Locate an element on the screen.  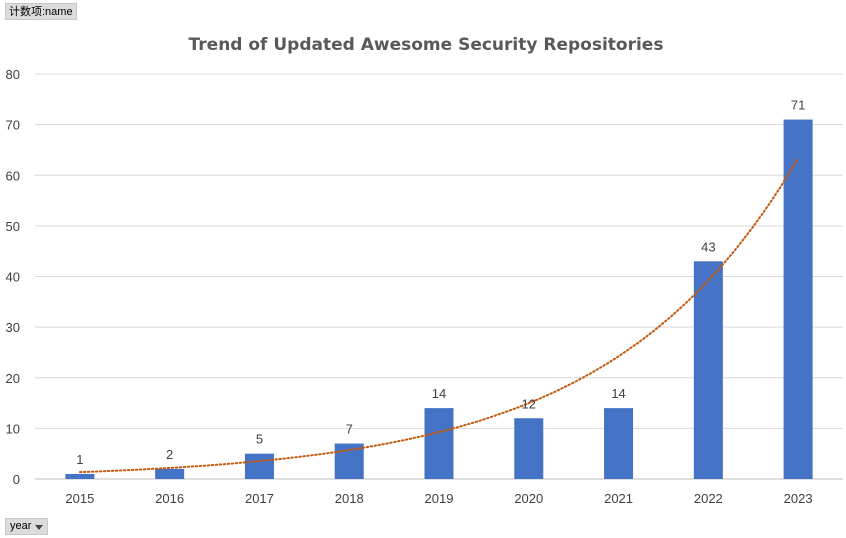
y-tick-label: 40 is located at coordinates (13, 277).